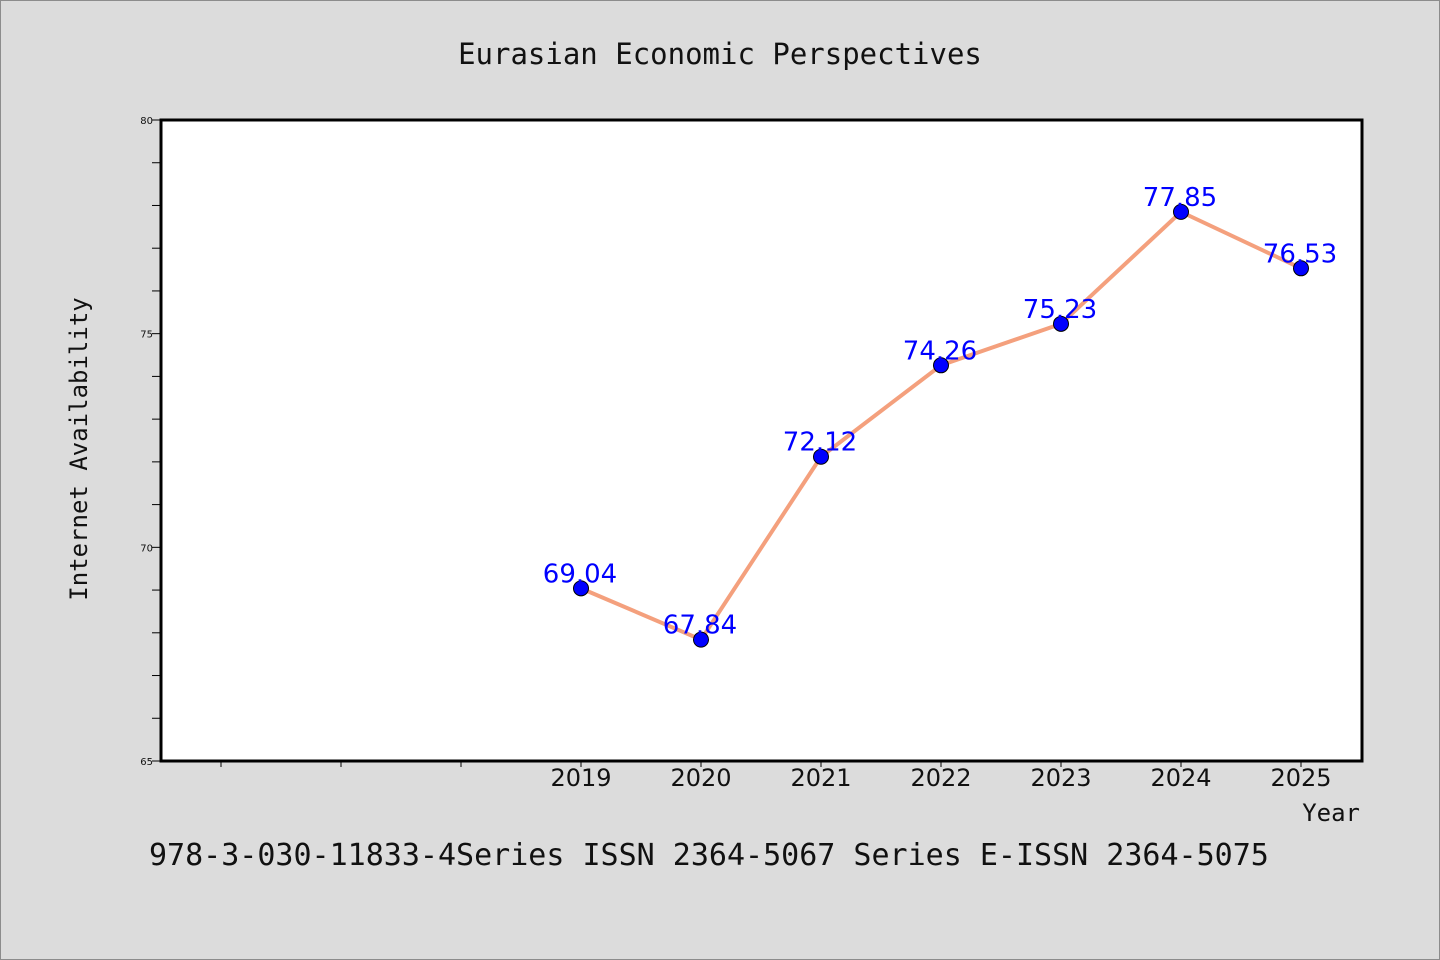  What do you see at coordinates (940, 778) in the screenshot?
I see `x-tick-label: 2022` at bounding box center [940, 778].